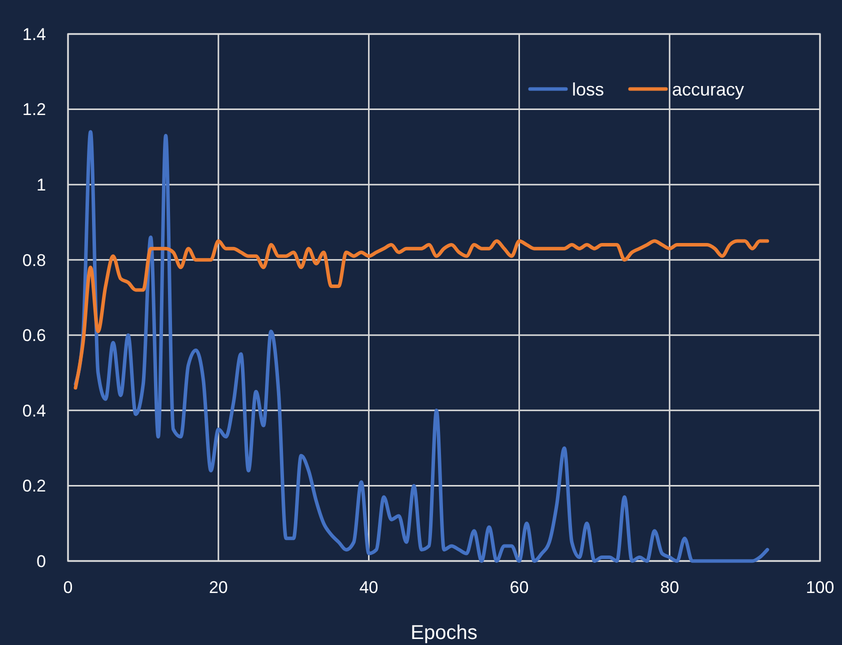 The width and height of the screenshot is (842, 645). What do you see at coordinates (670, 587) in the screenshot?
I see `x-tick-label: 80` at bounding box center [670, 587].